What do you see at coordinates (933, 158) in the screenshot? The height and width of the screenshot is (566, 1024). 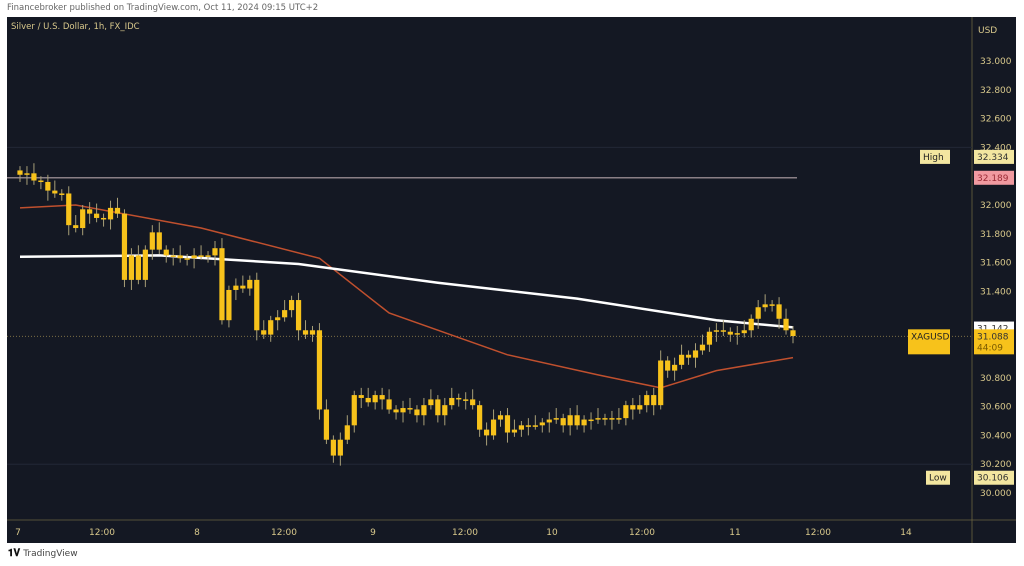 I see `high-price-label: High` at bounding box center [933, 158].